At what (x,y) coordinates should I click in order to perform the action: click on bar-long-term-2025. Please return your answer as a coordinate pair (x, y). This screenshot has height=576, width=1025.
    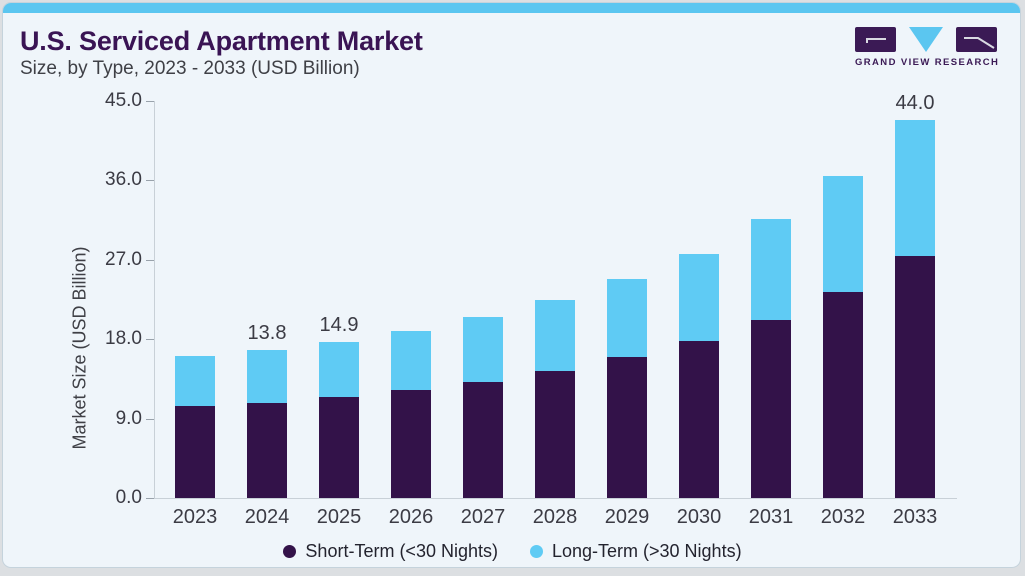
    Looking at the image, I should click on (339, 369).